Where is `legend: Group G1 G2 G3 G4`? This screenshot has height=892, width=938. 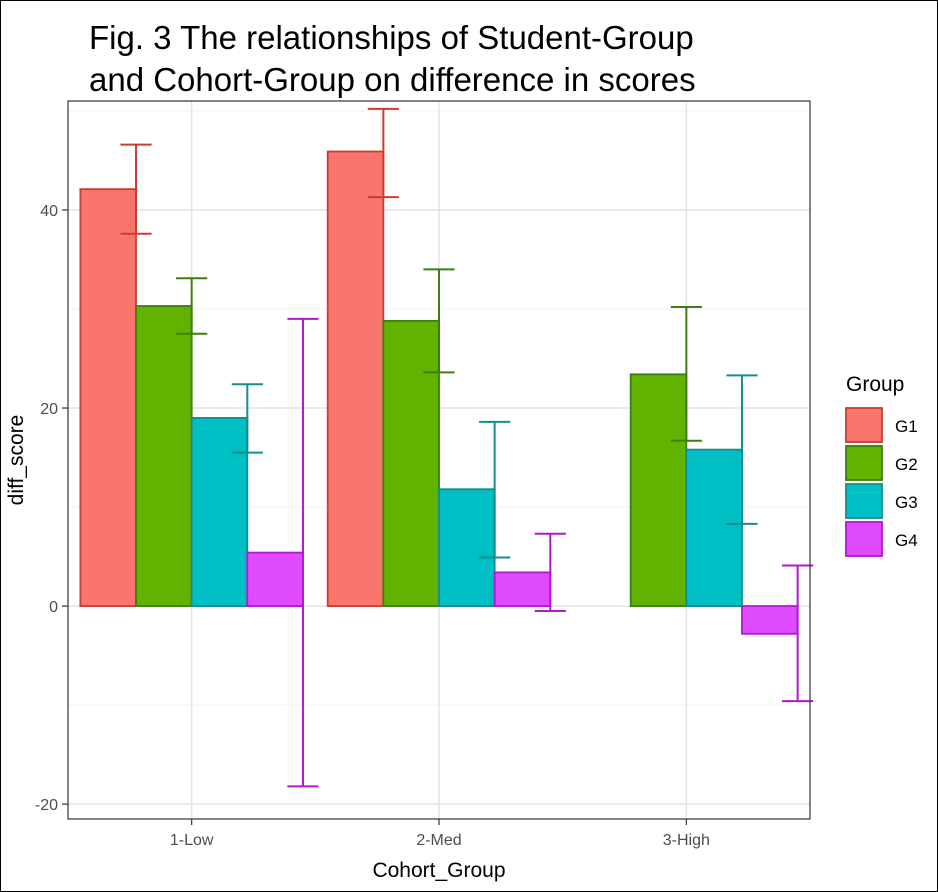
legend: Group G1 G2 G3 G4 is located at coordinates (881, 465).